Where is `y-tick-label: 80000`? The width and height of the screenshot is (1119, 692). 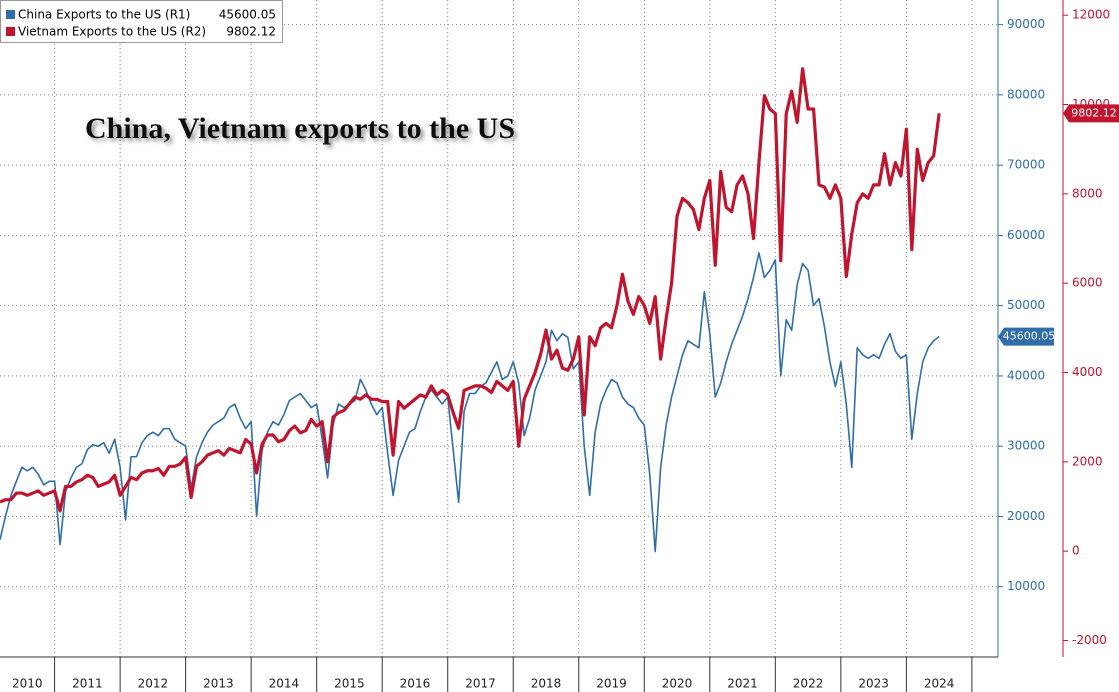
y-tick-label: 80000 is located at coordinates (1026, 94).